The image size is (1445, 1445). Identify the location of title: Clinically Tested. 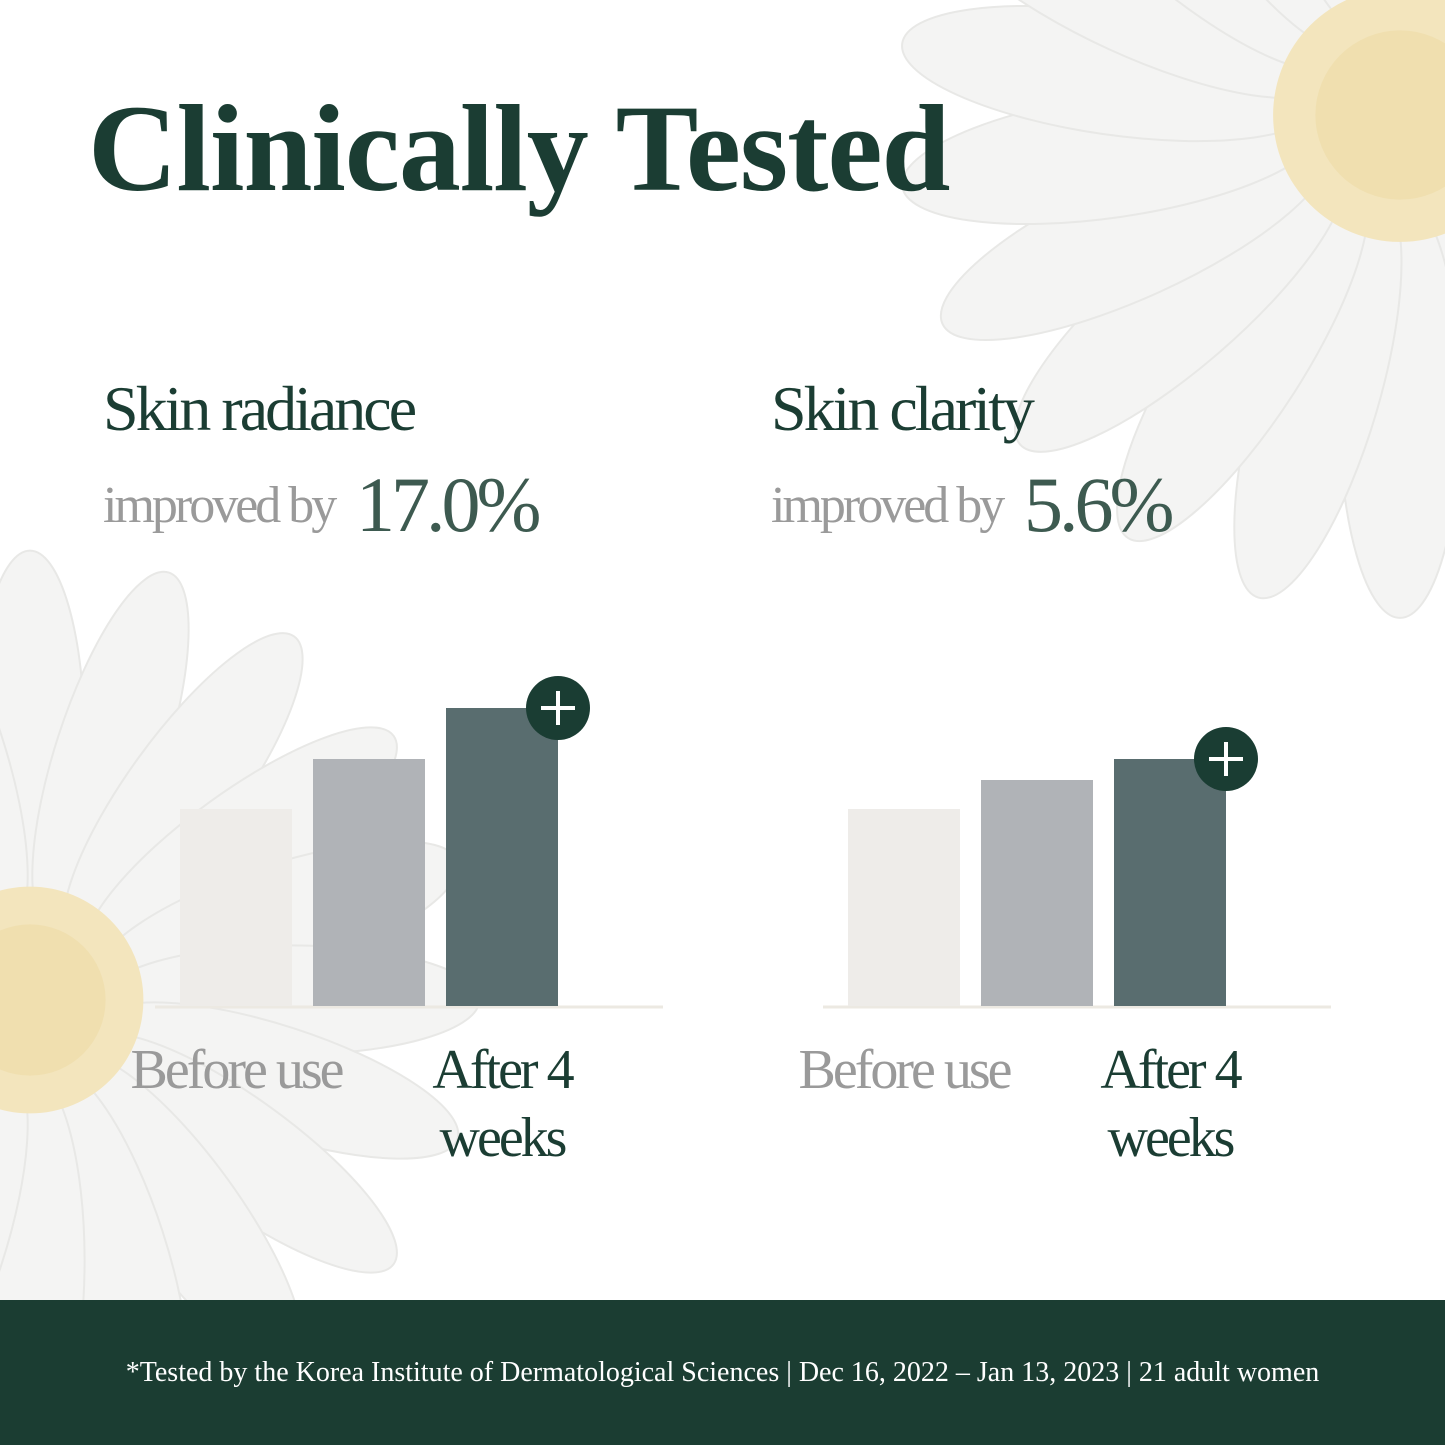
(519, 148).